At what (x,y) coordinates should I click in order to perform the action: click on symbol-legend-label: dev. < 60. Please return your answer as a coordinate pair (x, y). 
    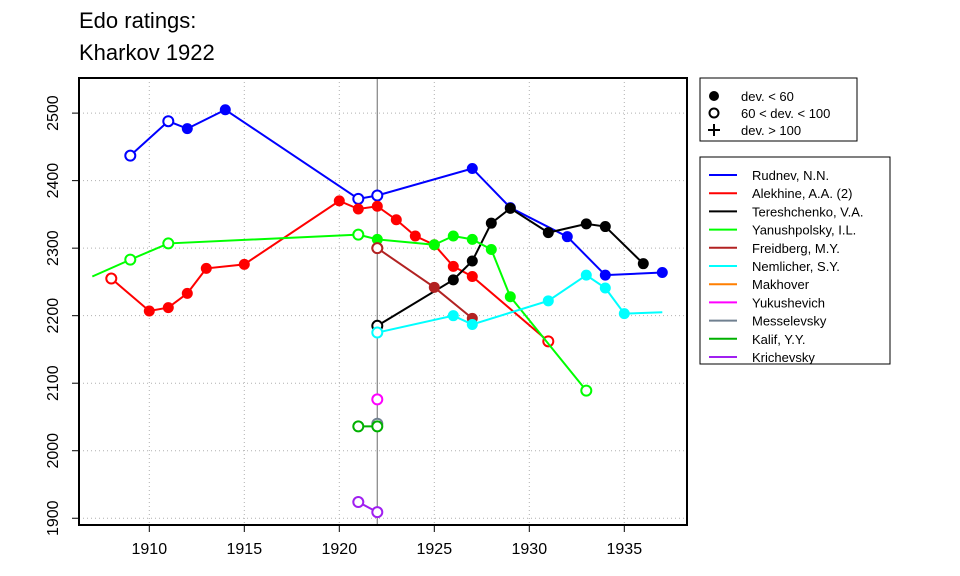
    Looking at the image, I should click on (767, 96).